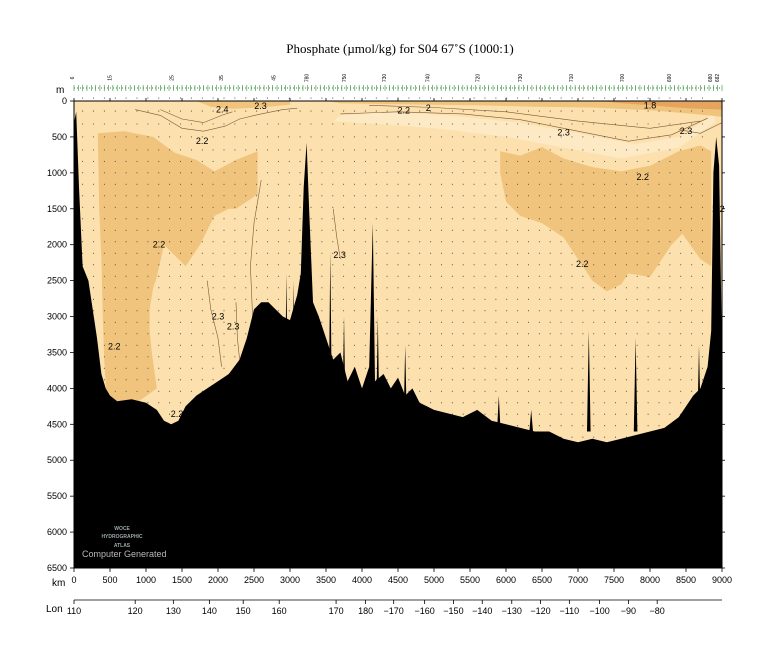 The height and width of the screenshot is (650, 780). Describe the element at coordinates (478, 78) in the screenshot. I see `station-label: 720` at that location.